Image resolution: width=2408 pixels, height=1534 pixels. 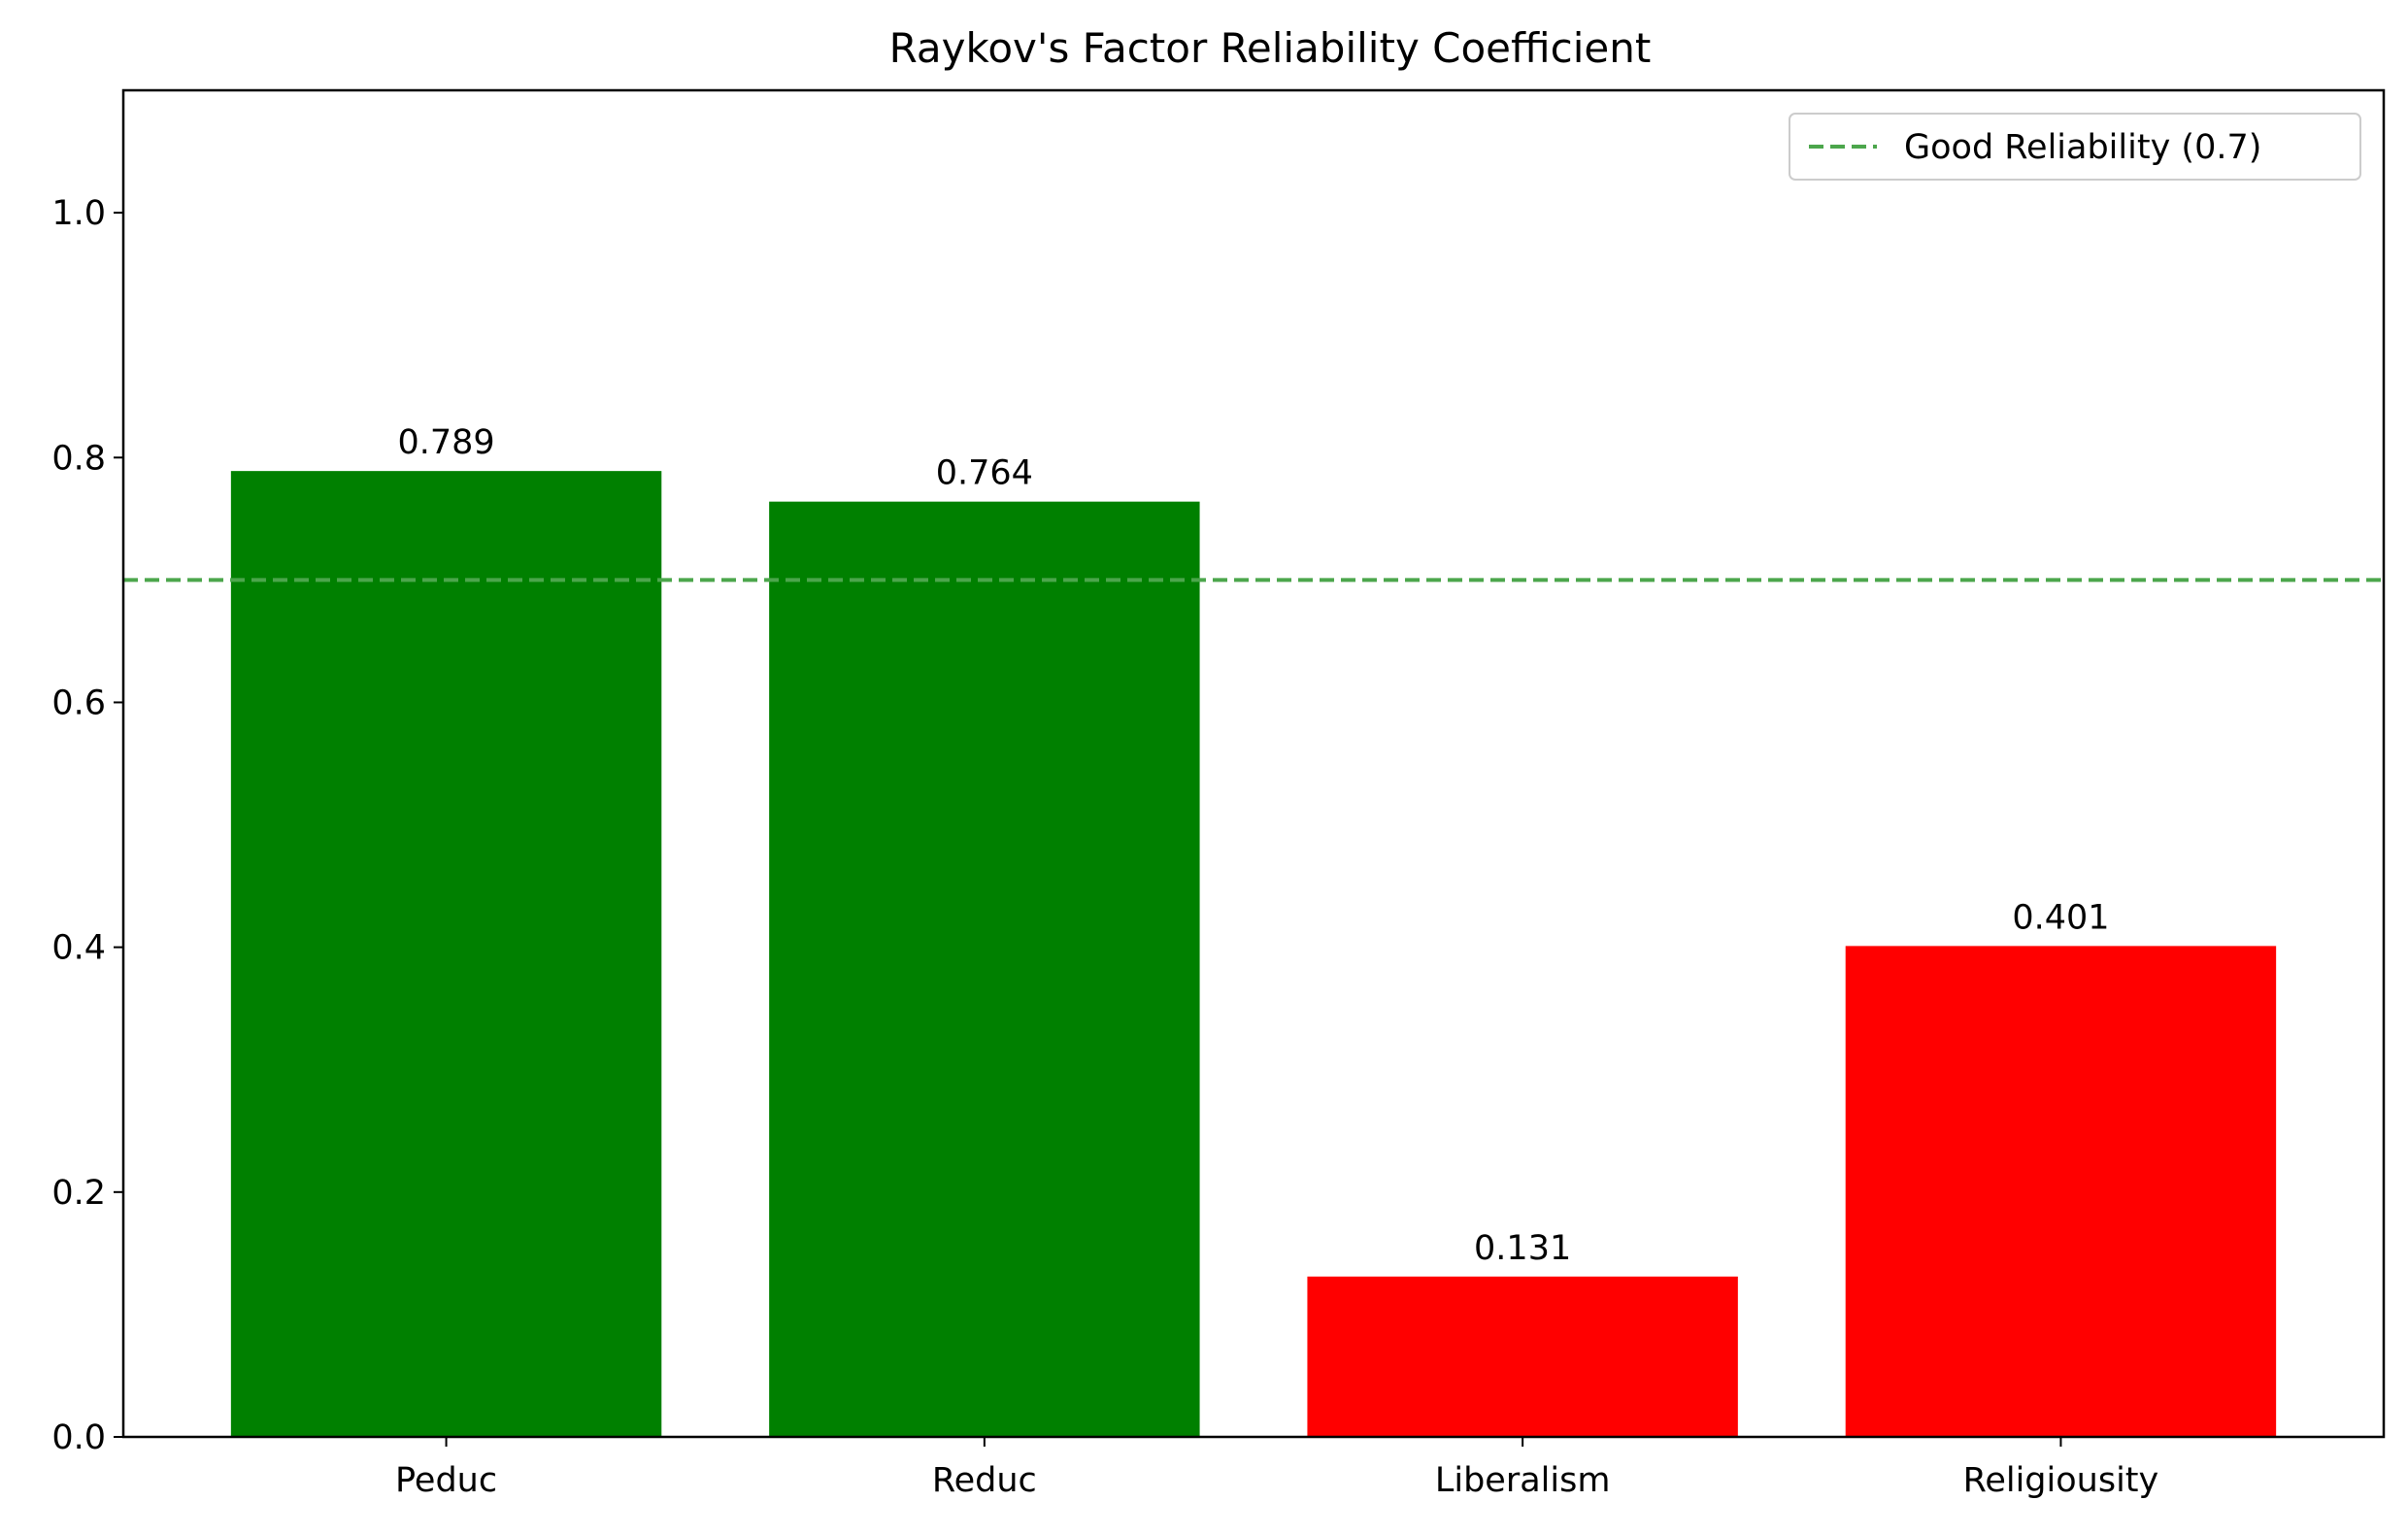 I want to click on y-tick-label: 0.6, so click(x=78, y=703).